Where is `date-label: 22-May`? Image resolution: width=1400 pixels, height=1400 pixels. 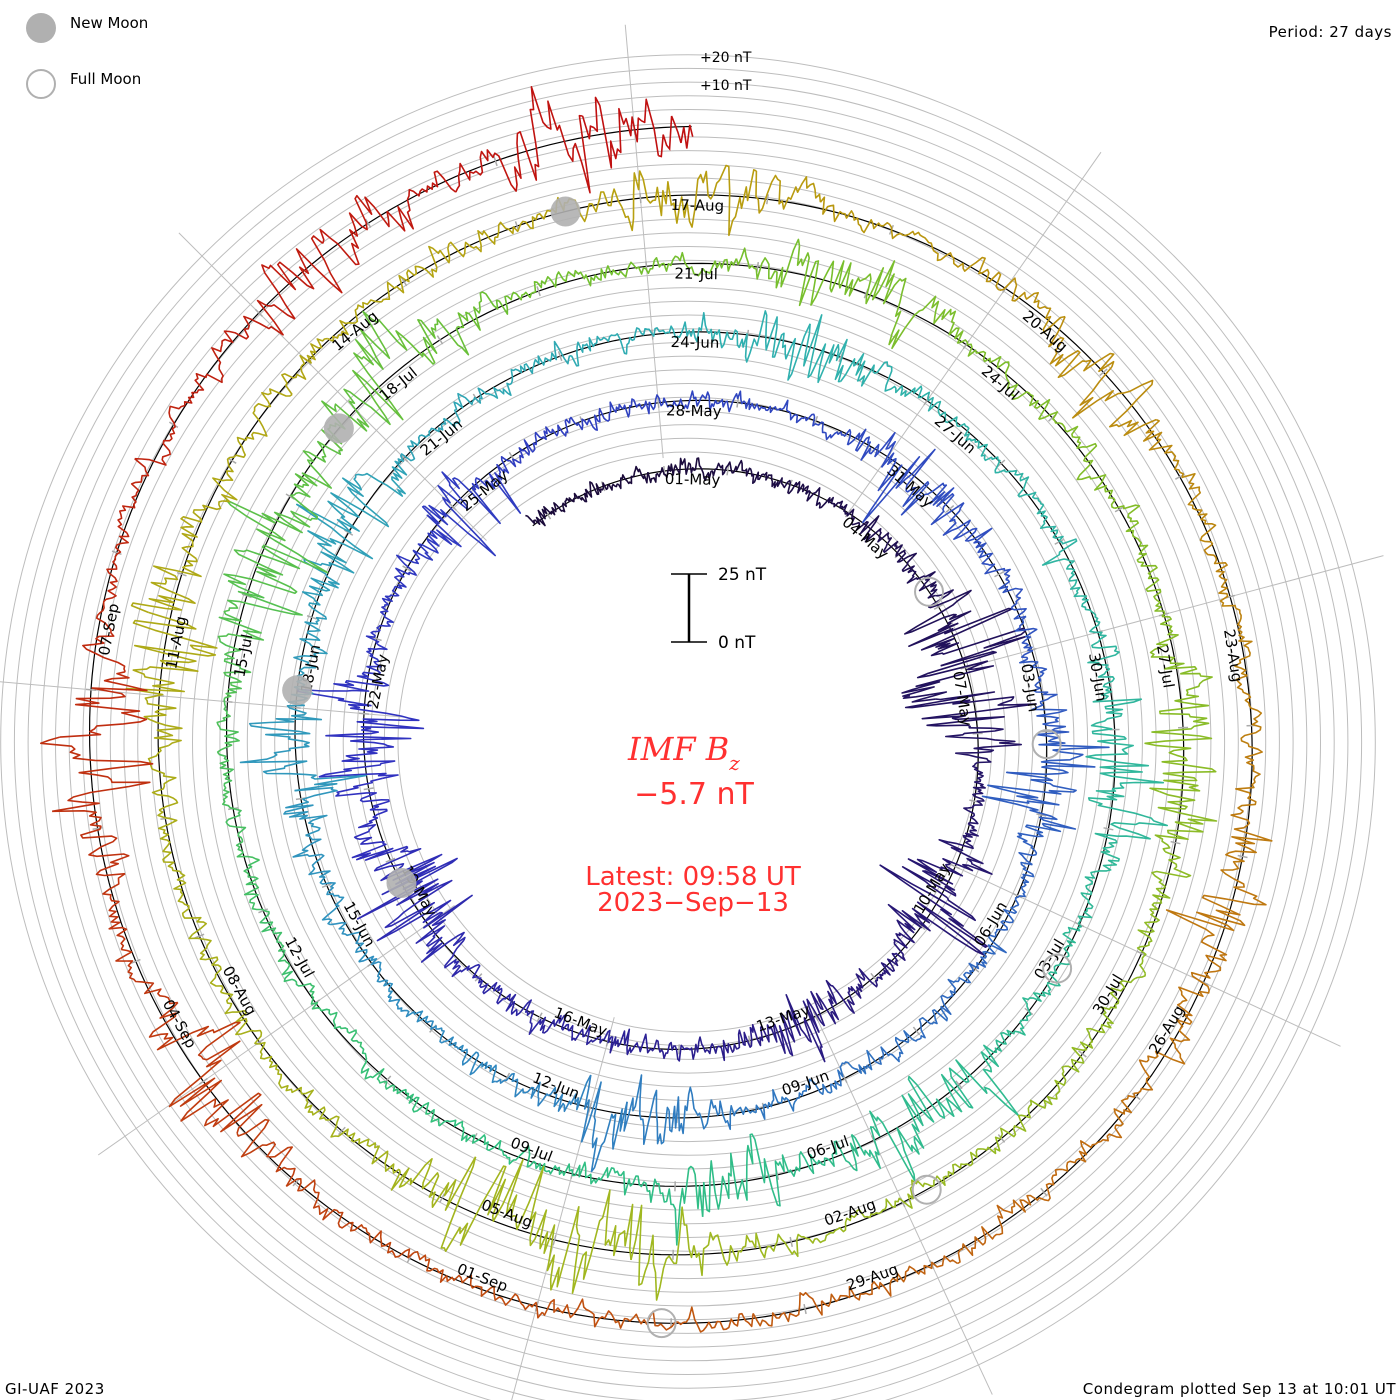 date-label: 22-May is located at coordinates (378, 682).